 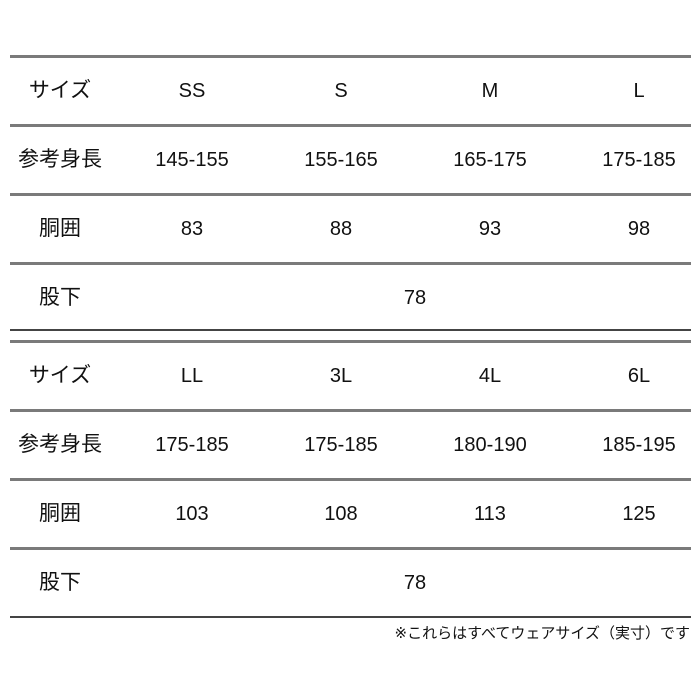 What do you see at coordinates (341, 228) in the screenshot?
I see `waist-value: 88` at bounding box center [341, 228].